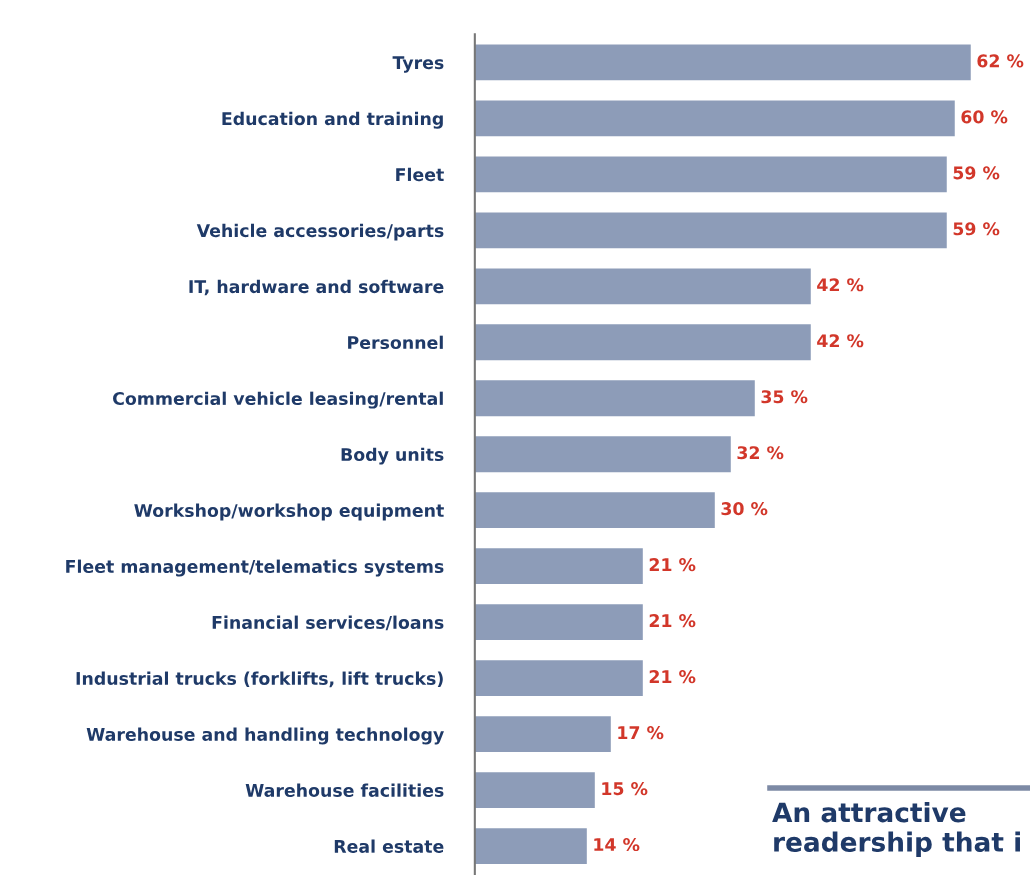  What do you see at coordinates (392, 456) in the screenshot?
I see `y-tick-label: Body units` at bounding box center [392, 456].